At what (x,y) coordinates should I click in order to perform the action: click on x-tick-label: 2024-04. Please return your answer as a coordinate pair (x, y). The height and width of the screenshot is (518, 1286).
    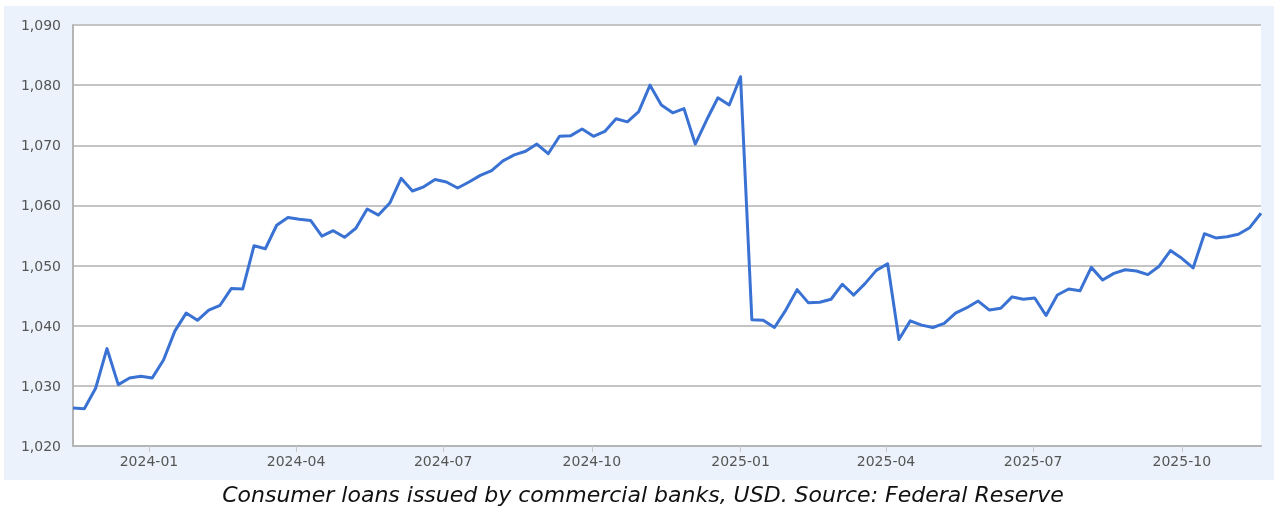
    Looking at the image, I should click on (296, 461).